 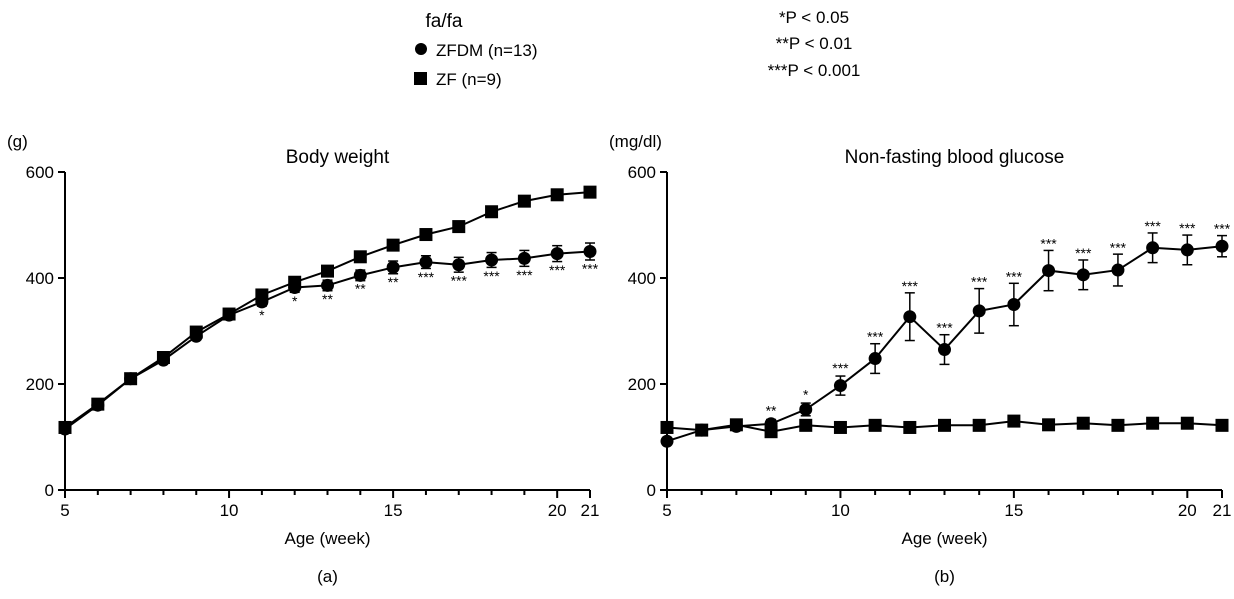 I want to click on chart-title: Non-fasting blood glucose, so click(x=955, y=157).